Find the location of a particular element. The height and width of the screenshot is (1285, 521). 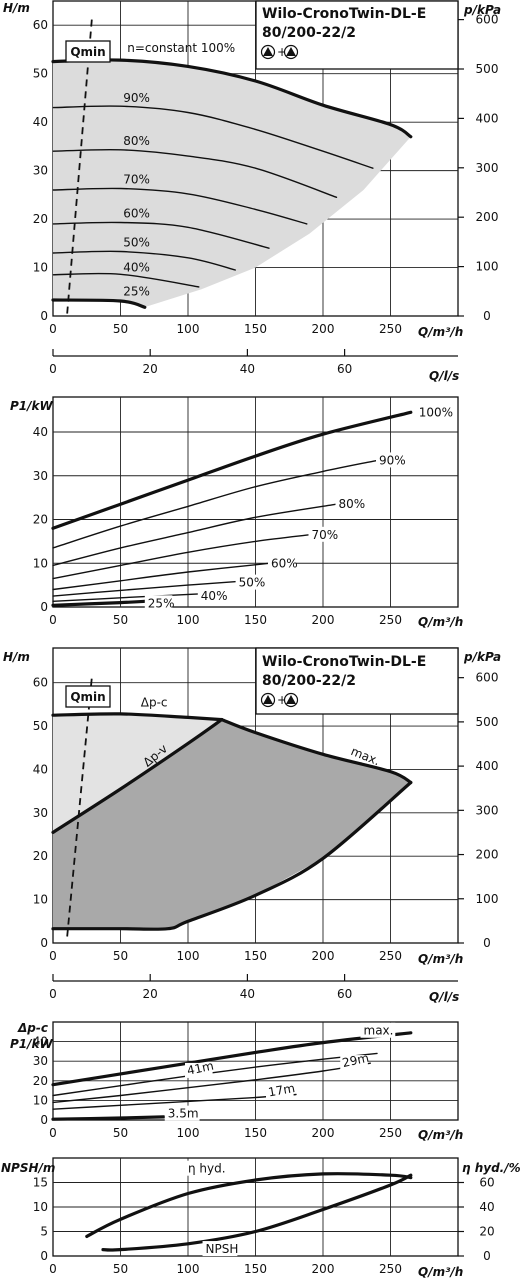

x2-tick-label: 40 is located at coordinates (247, 994).